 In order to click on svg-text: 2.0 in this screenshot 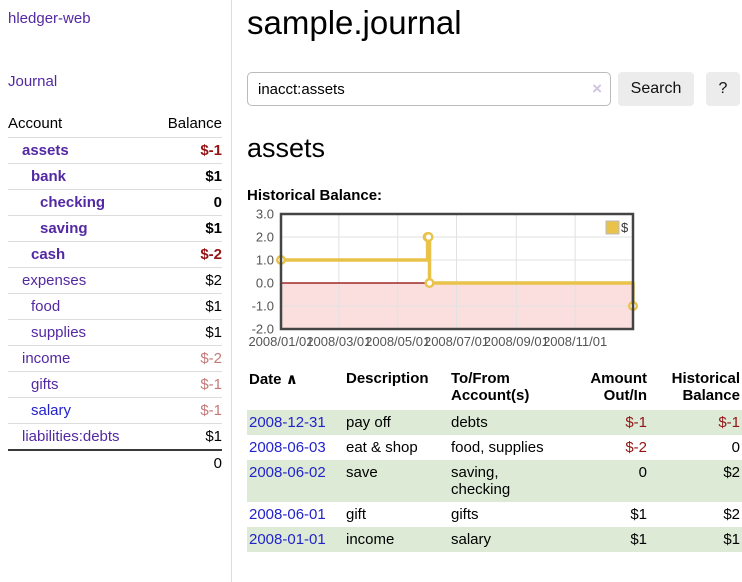, I will do `click(265, 237)`.